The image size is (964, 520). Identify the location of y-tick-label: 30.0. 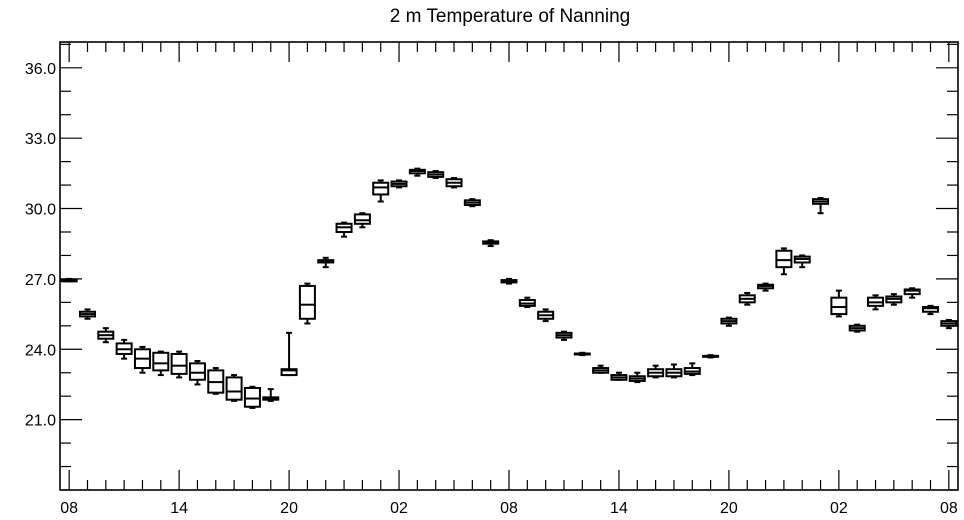
(40, 210).